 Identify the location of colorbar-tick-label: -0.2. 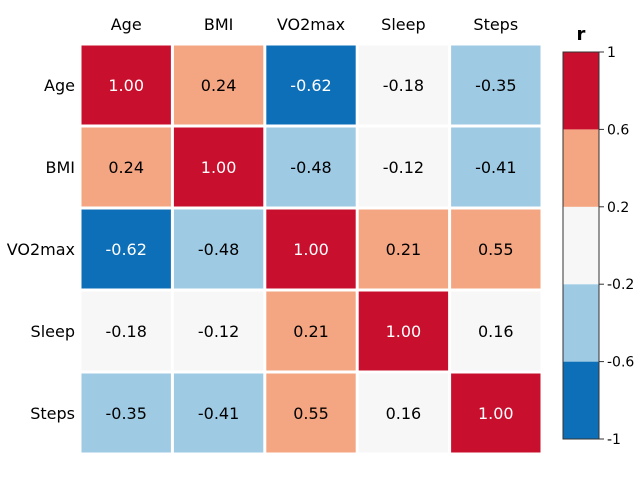
(620, 285).